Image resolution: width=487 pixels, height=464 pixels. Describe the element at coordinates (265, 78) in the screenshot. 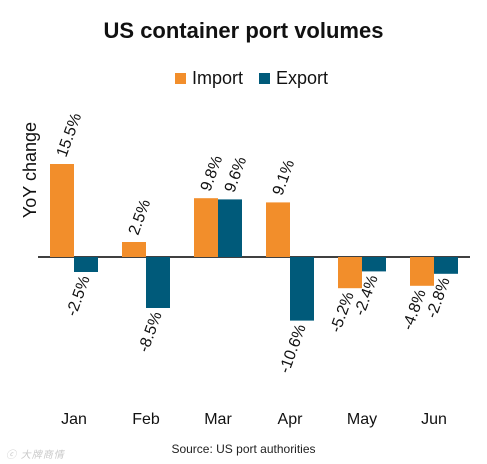

I see `legend-swatch-export` at that location.